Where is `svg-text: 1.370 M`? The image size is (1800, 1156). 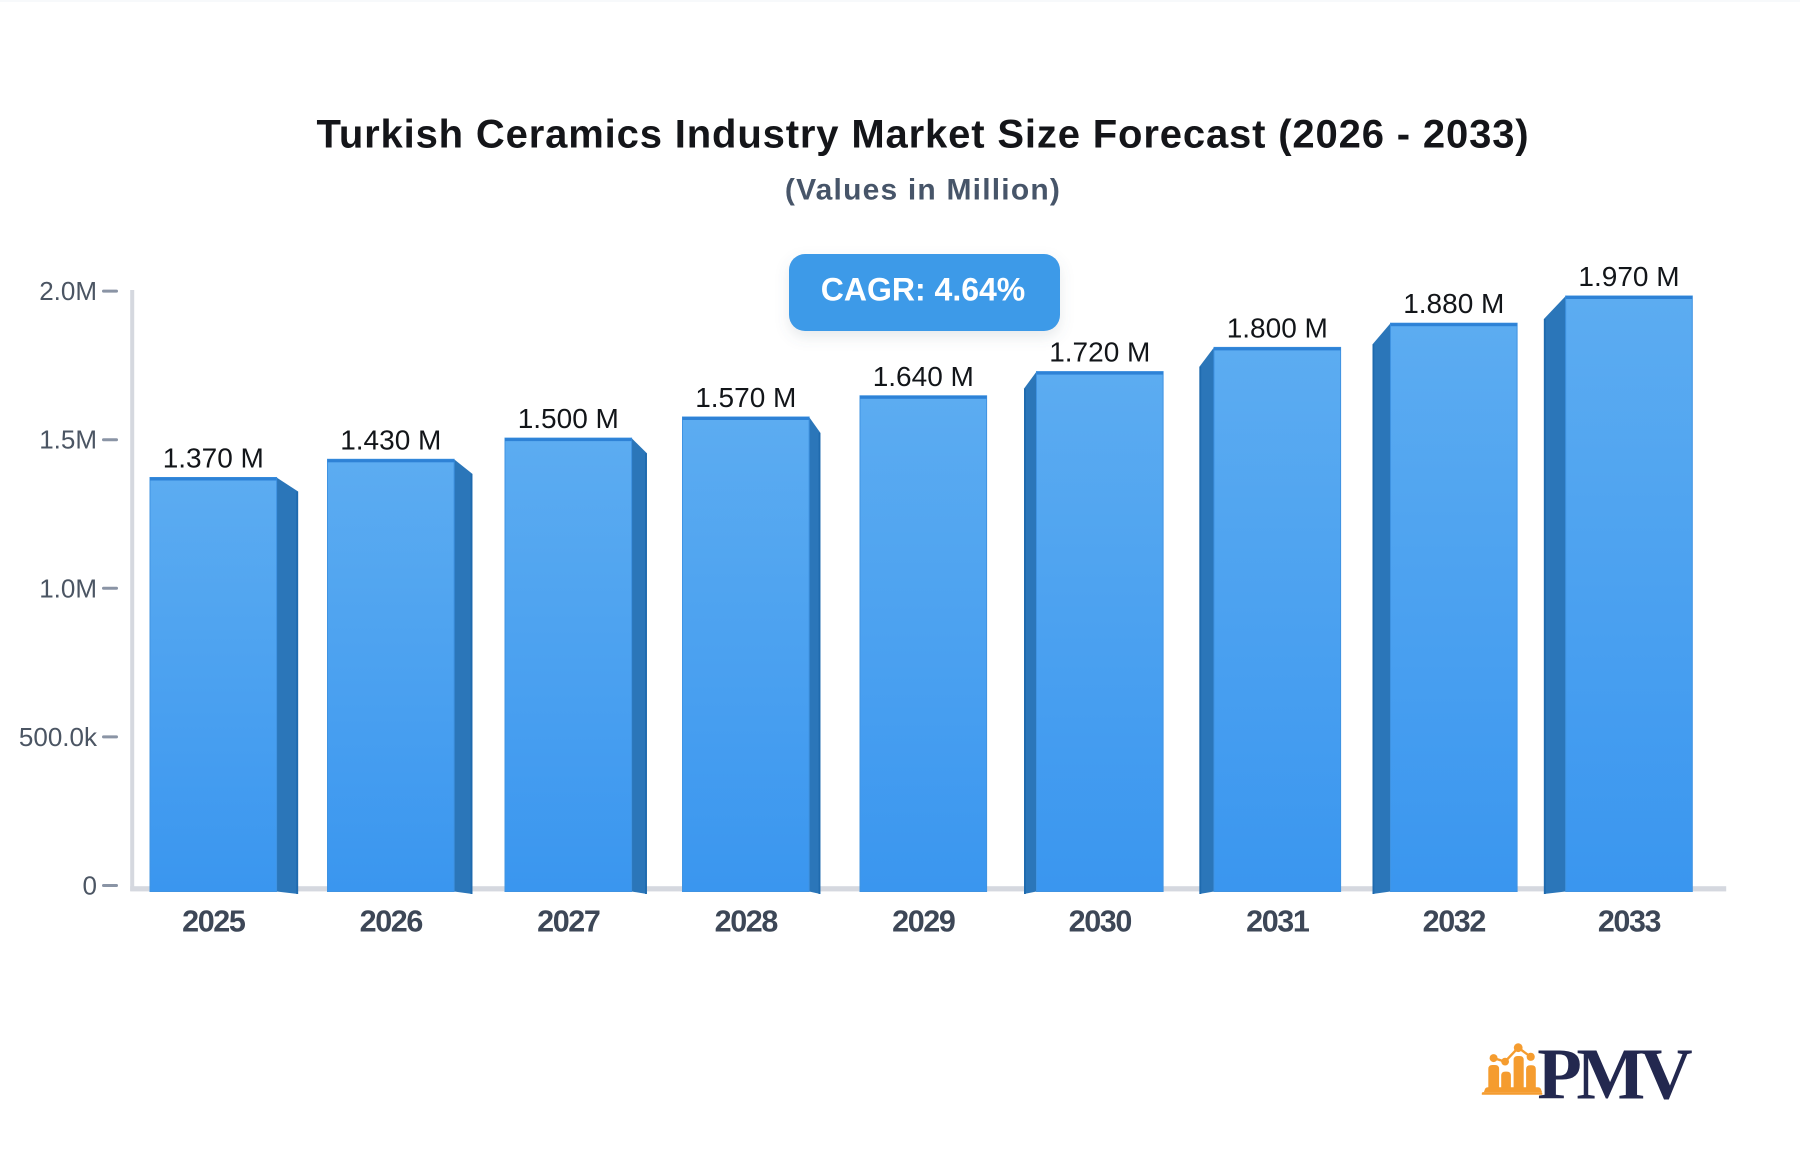 svg-text: 1.370 M is located at coordinates (213, 458).